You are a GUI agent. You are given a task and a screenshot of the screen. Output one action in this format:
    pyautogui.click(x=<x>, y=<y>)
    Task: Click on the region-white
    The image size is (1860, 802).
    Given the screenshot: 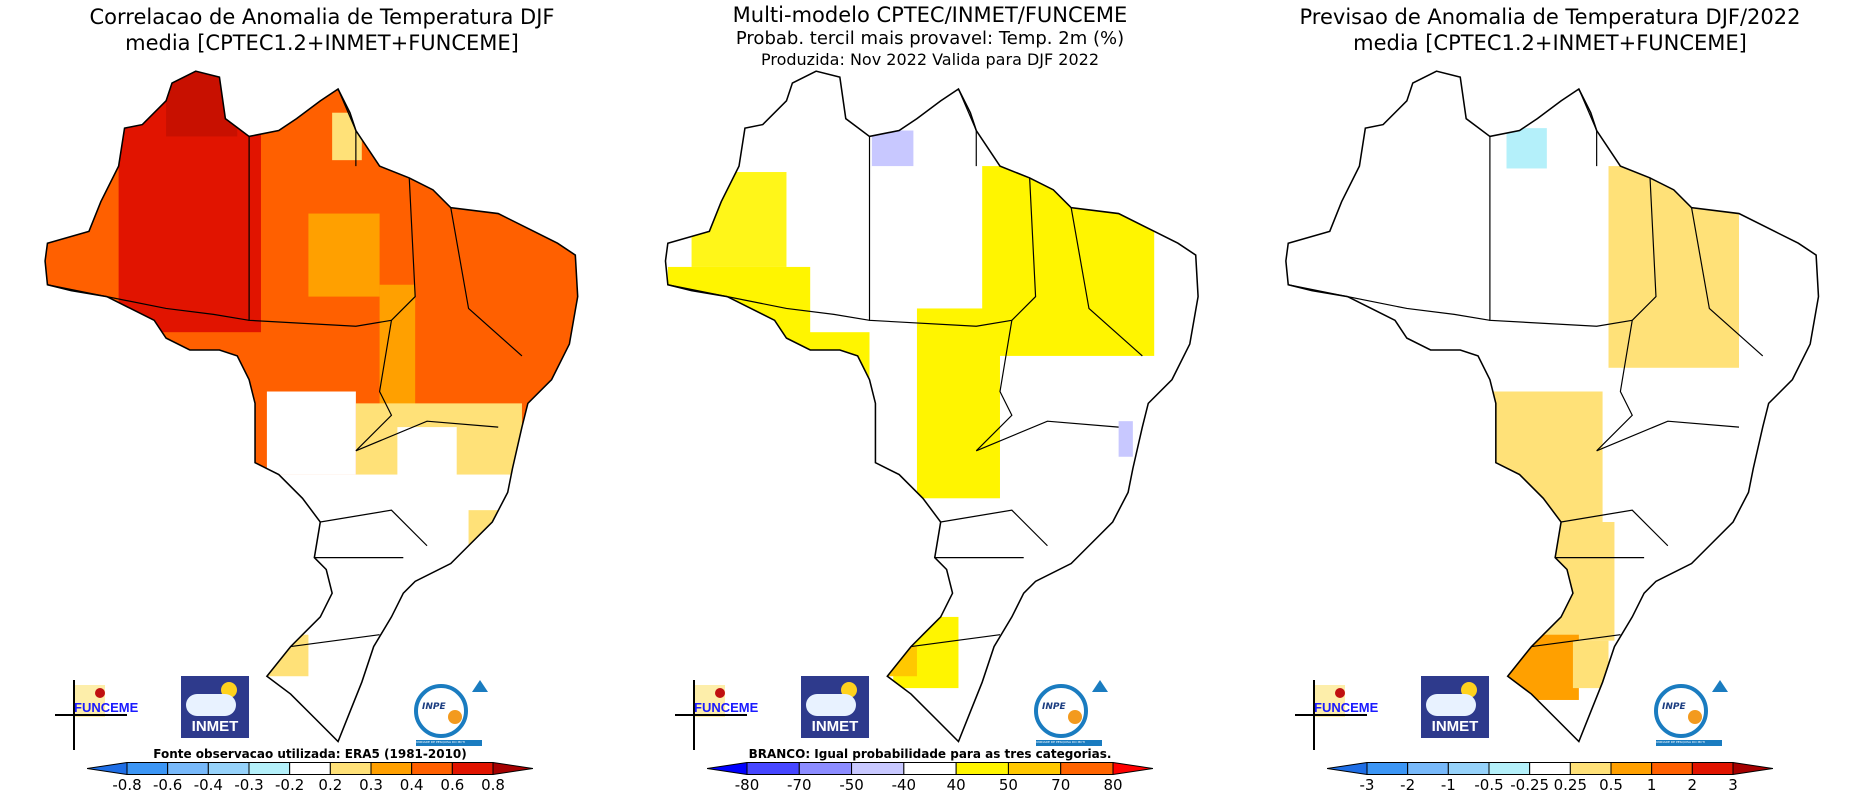 What is the action you would take?
    pyautogui.click(x=311, y=433)
    